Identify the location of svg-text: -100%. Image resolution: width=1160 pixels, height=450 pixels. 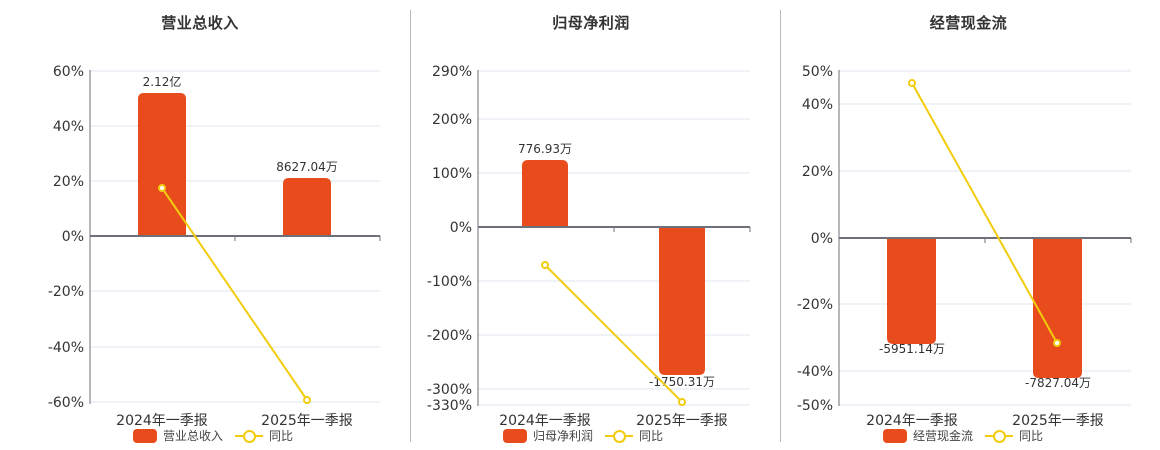
(449, 282).